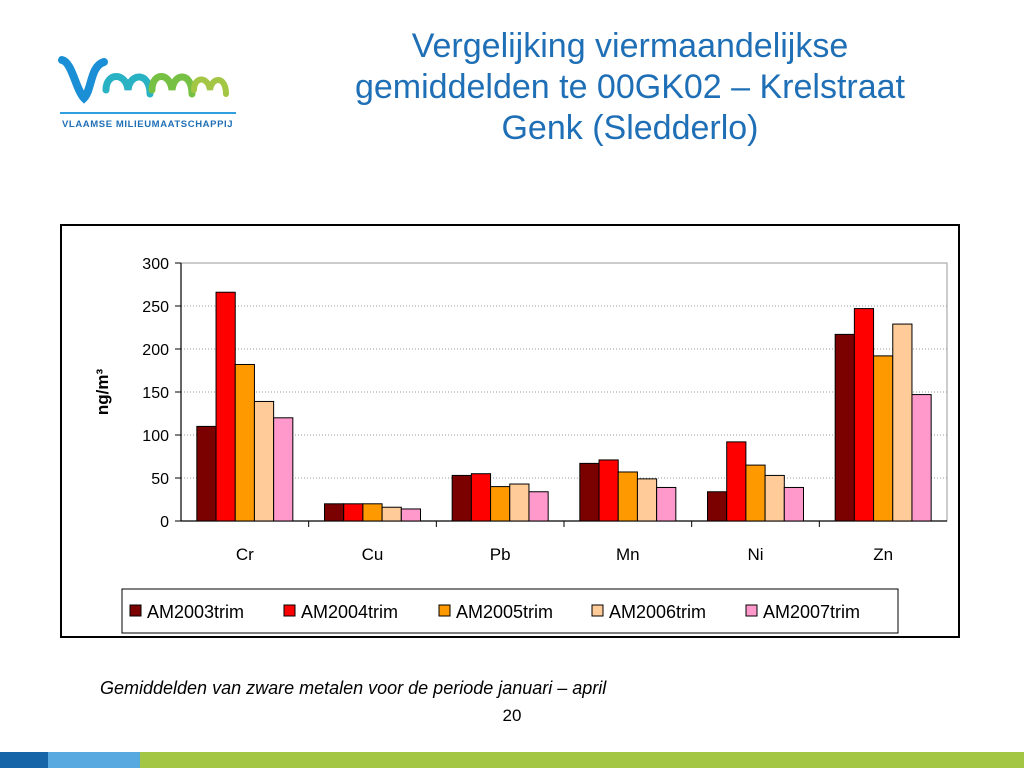 The height and width of the screenshot is (768, 1024). What do you see at coordinates (94, 760) in the screenshot?
I see `footer-segment-light-blue` at bounding box center [94, 760].